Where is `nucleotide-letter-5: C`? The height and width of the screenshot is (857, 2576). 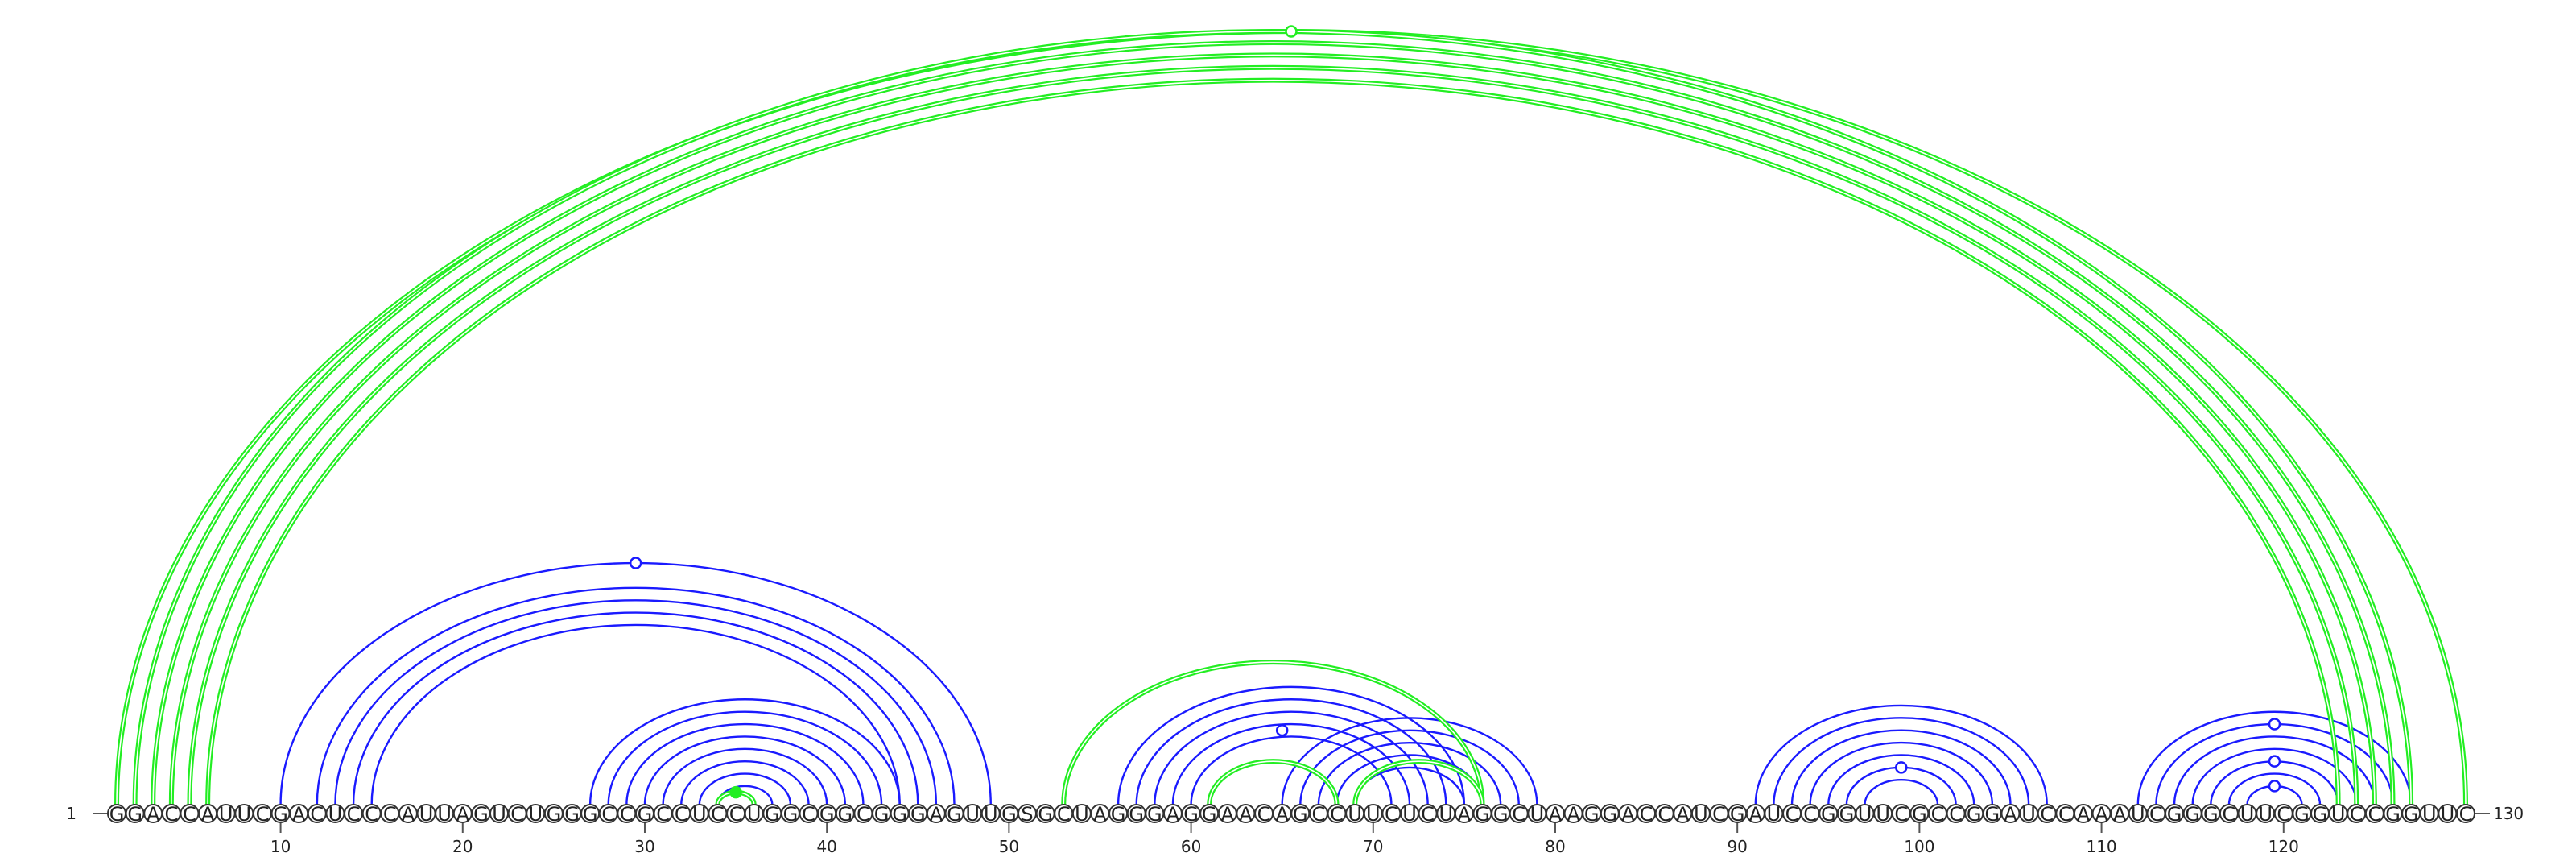
nucleotide-letter-5: C is located at coordinates (189, 814).